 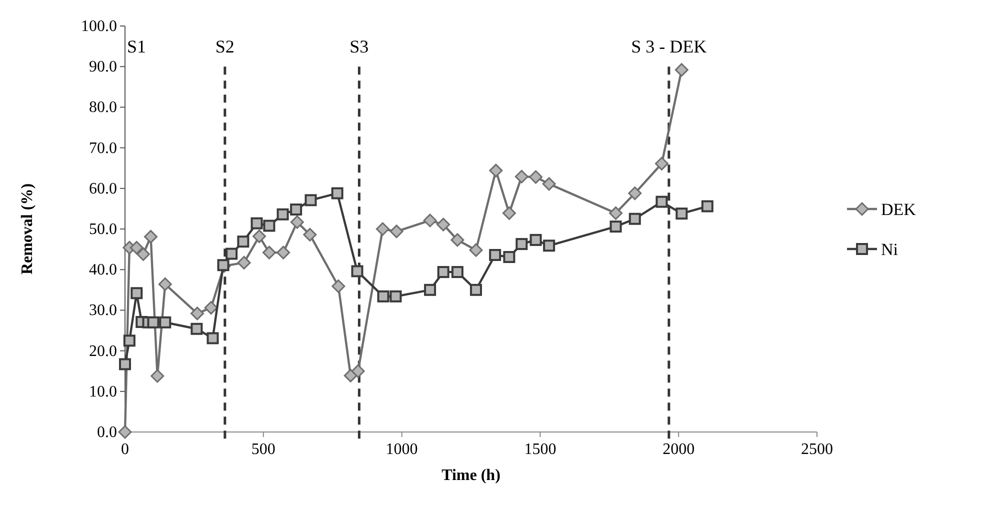 I want to click on y-axis-title: Removal (%), so click(x=27, y=229).